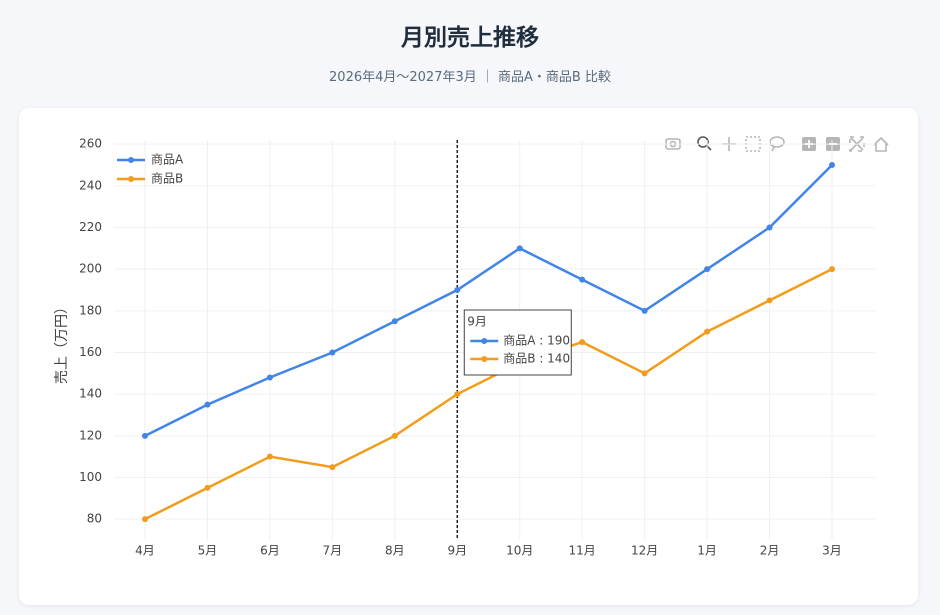 This screenshot has height=615, width=940. Describe the element at coordinates (90, 352) in the screenshot. I see `y-tick-label: 160` at that location.